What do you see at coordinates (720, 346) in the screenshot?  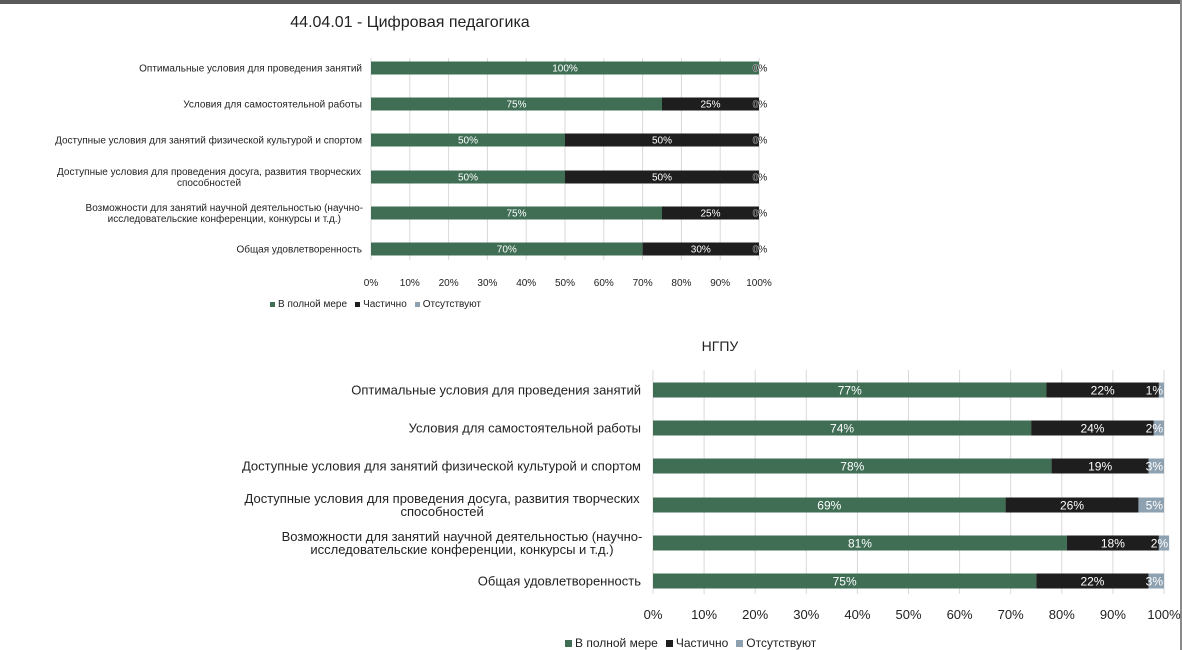 I see `chart-2-title: НГПУ` at bounding box center [720, 346].